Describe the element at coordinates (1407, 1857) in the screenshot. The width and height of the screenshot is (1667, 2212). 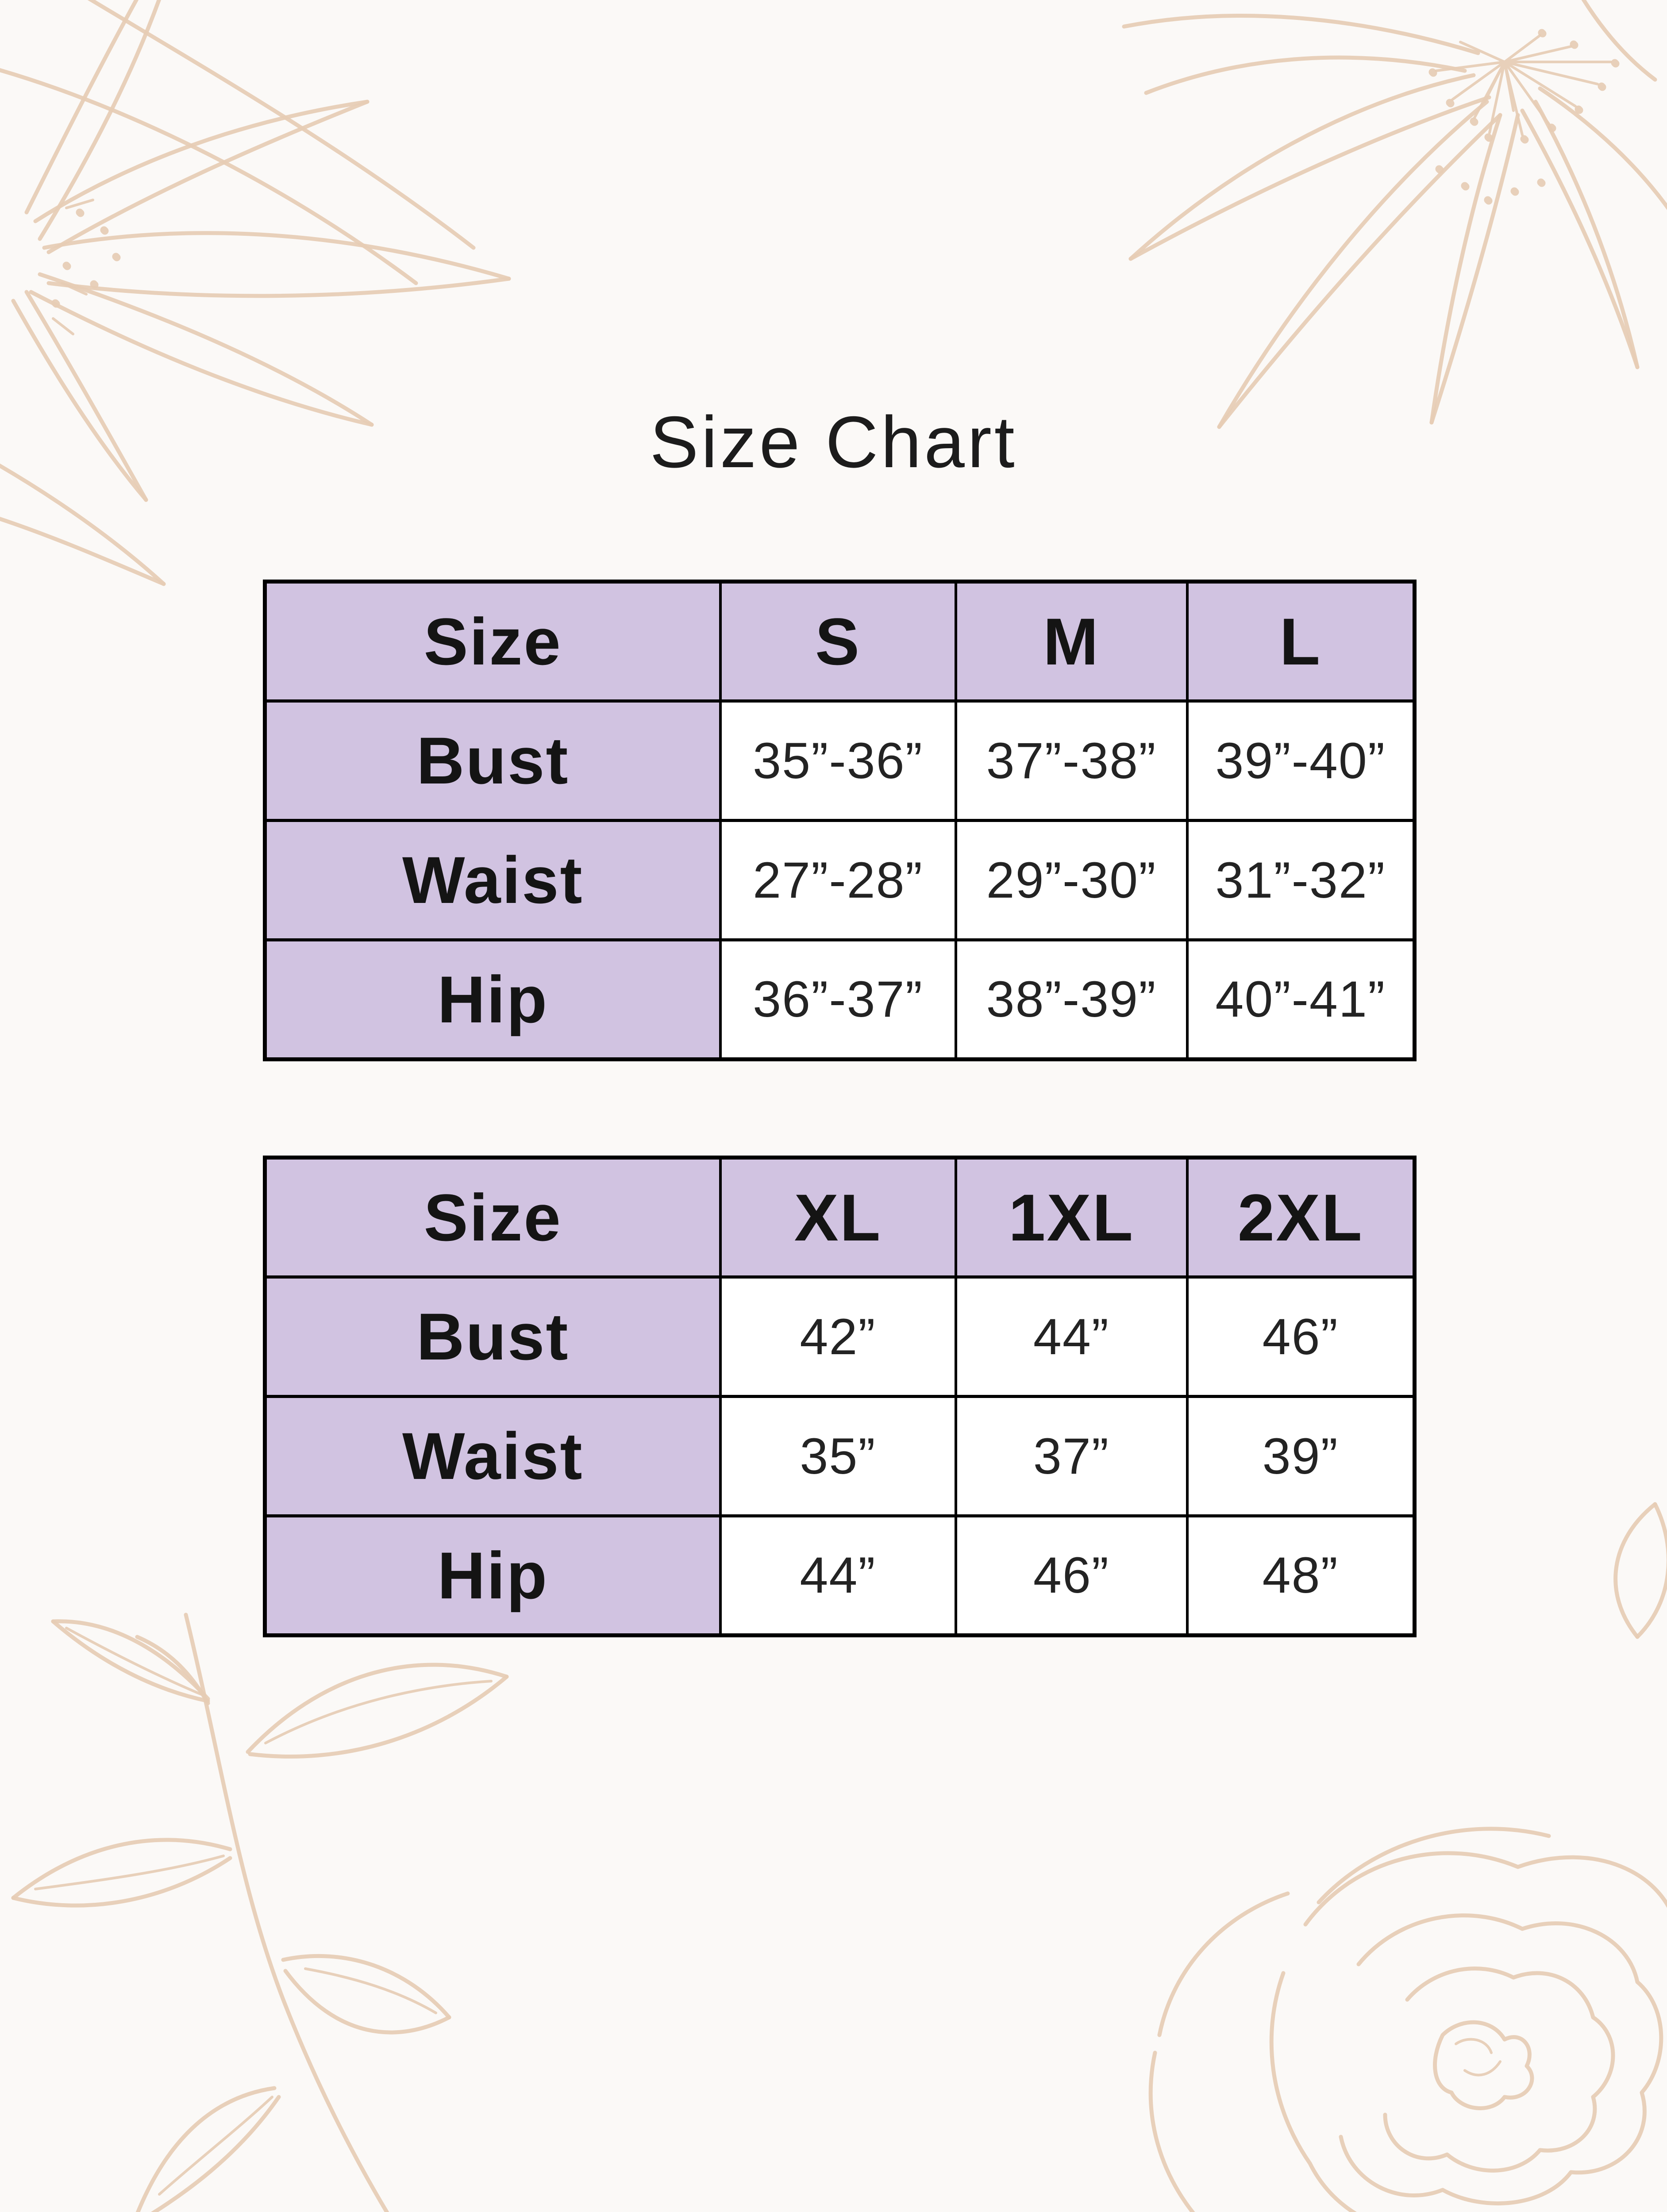
I see `floral-bottom-right-decoration` at that location.